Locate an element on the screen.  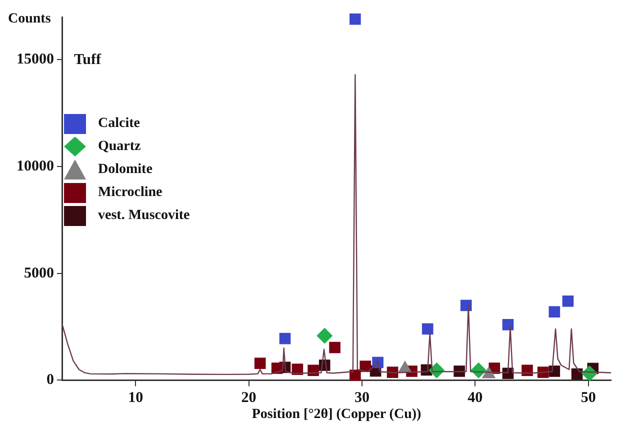
y-tick-label: 0 is located at coordinates (50, 380).